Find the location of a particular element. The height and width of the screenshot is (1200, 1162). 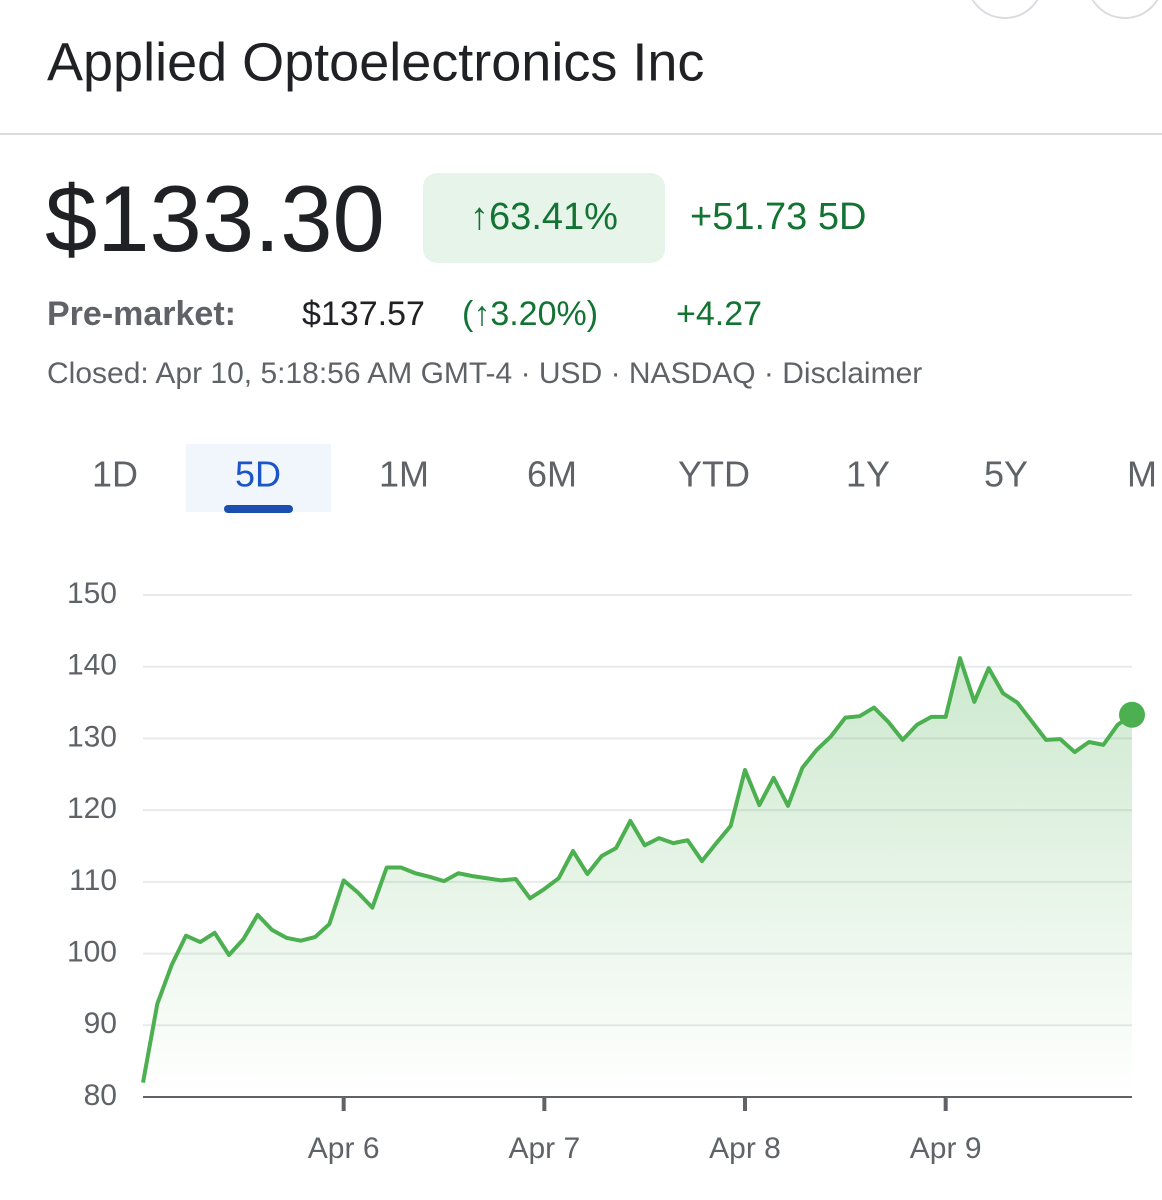

premarket-abs: +4.27 is located at coordinates (719, 314).